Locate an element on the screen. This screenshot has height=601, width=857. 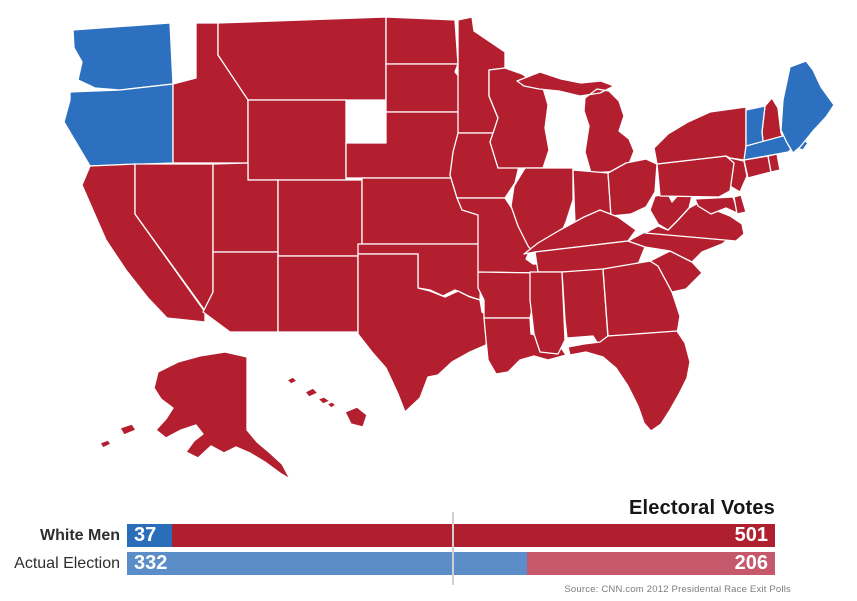
row-label: White Men is located at coordinates (80, 535).